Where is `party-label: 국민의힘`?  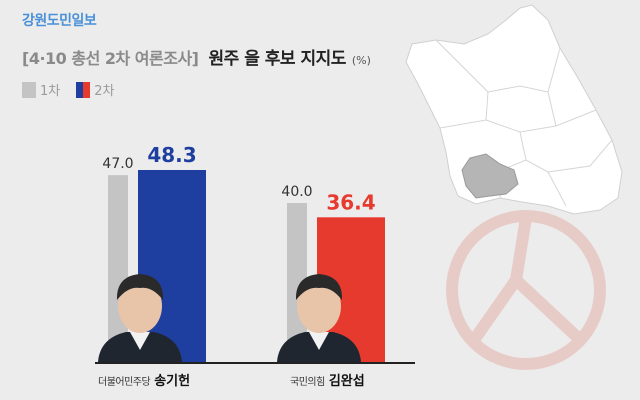
party-label: 국민의힘 is located at coordinates (307, 382).